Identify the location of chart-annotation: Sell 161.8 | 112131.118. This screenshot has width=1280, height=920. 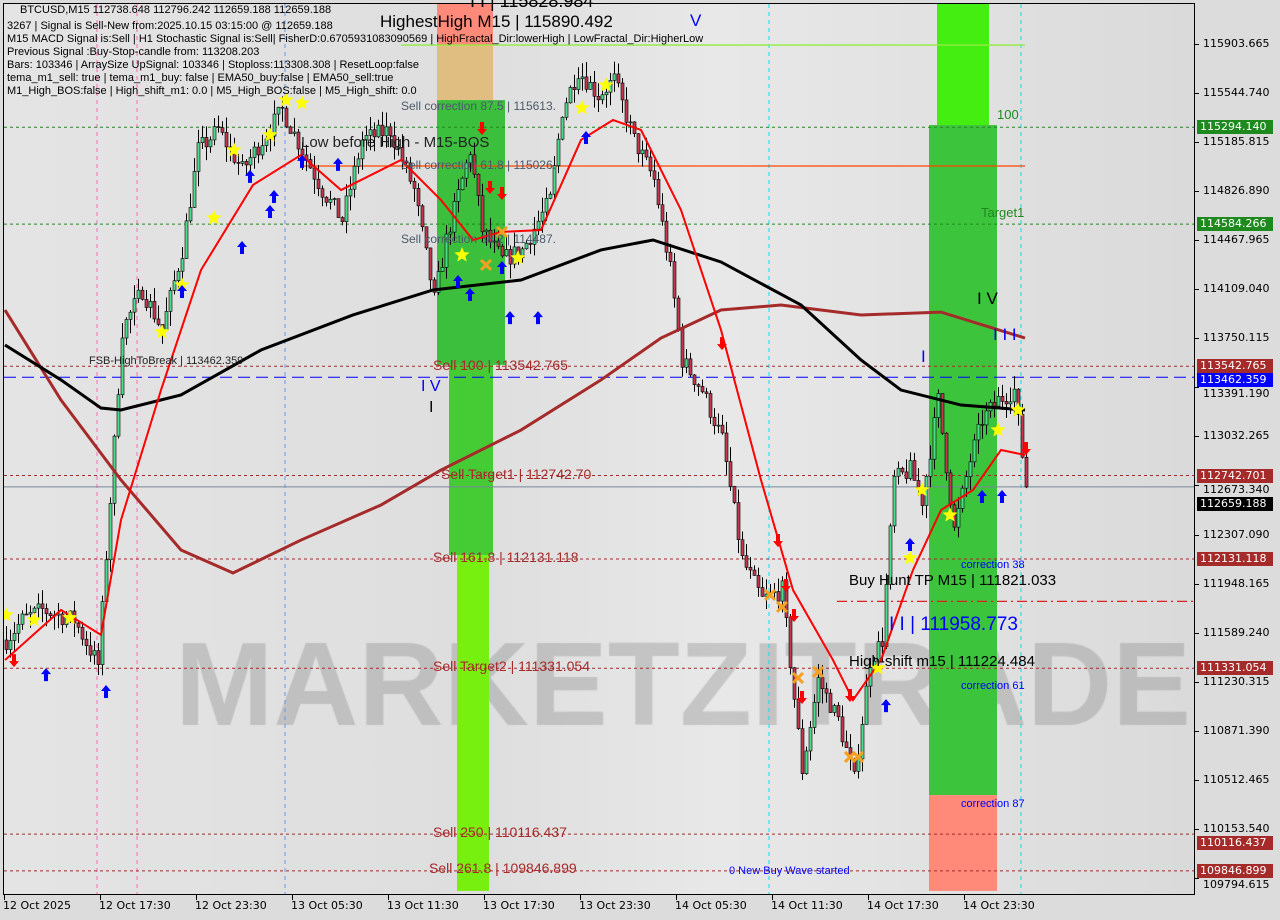
(506, 557).